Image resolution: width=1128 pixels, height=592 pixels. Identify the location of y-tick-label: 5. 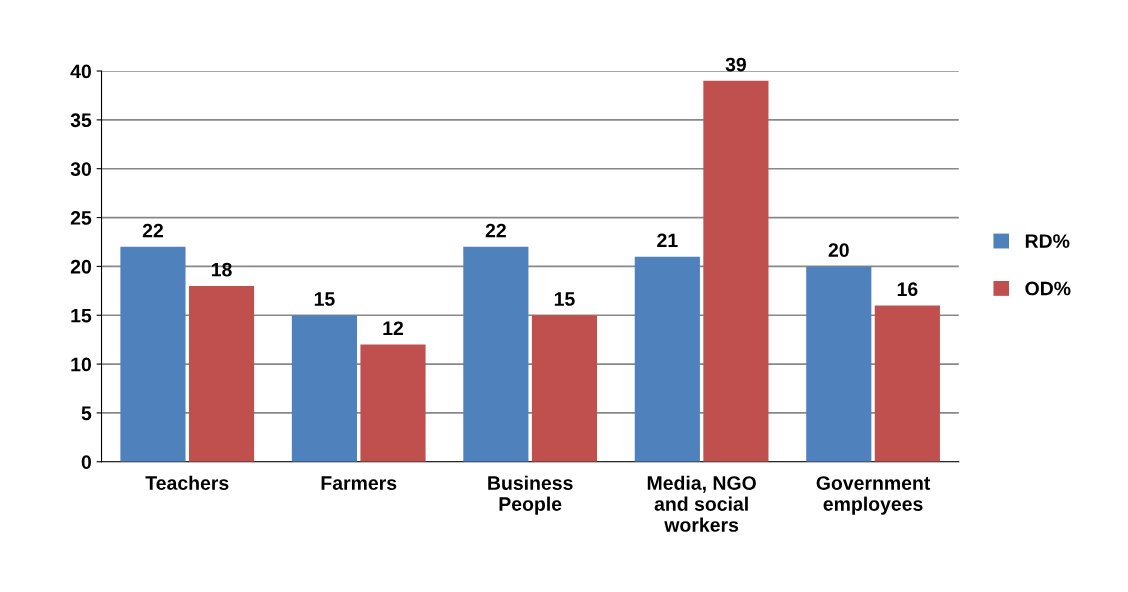
(86, 413).